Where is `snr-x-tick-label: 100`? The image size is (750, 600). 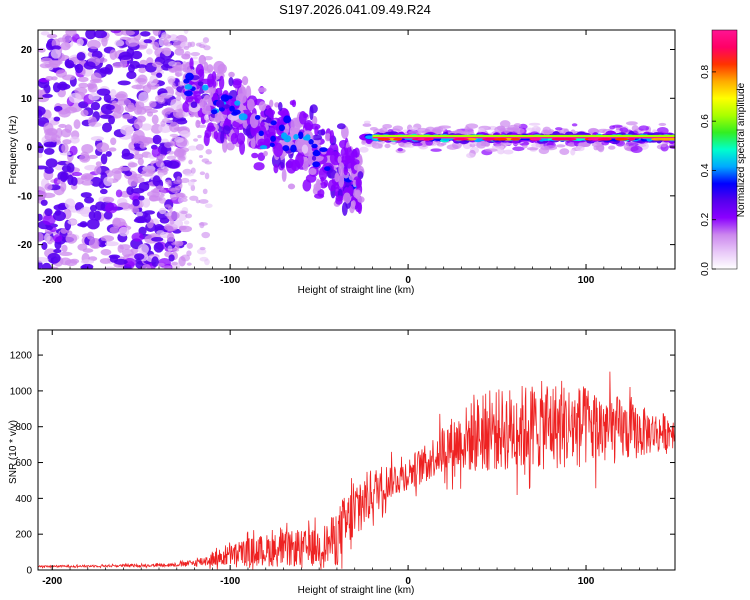 snr-x-tick-label: 100 is located at coordinates (586, 581).